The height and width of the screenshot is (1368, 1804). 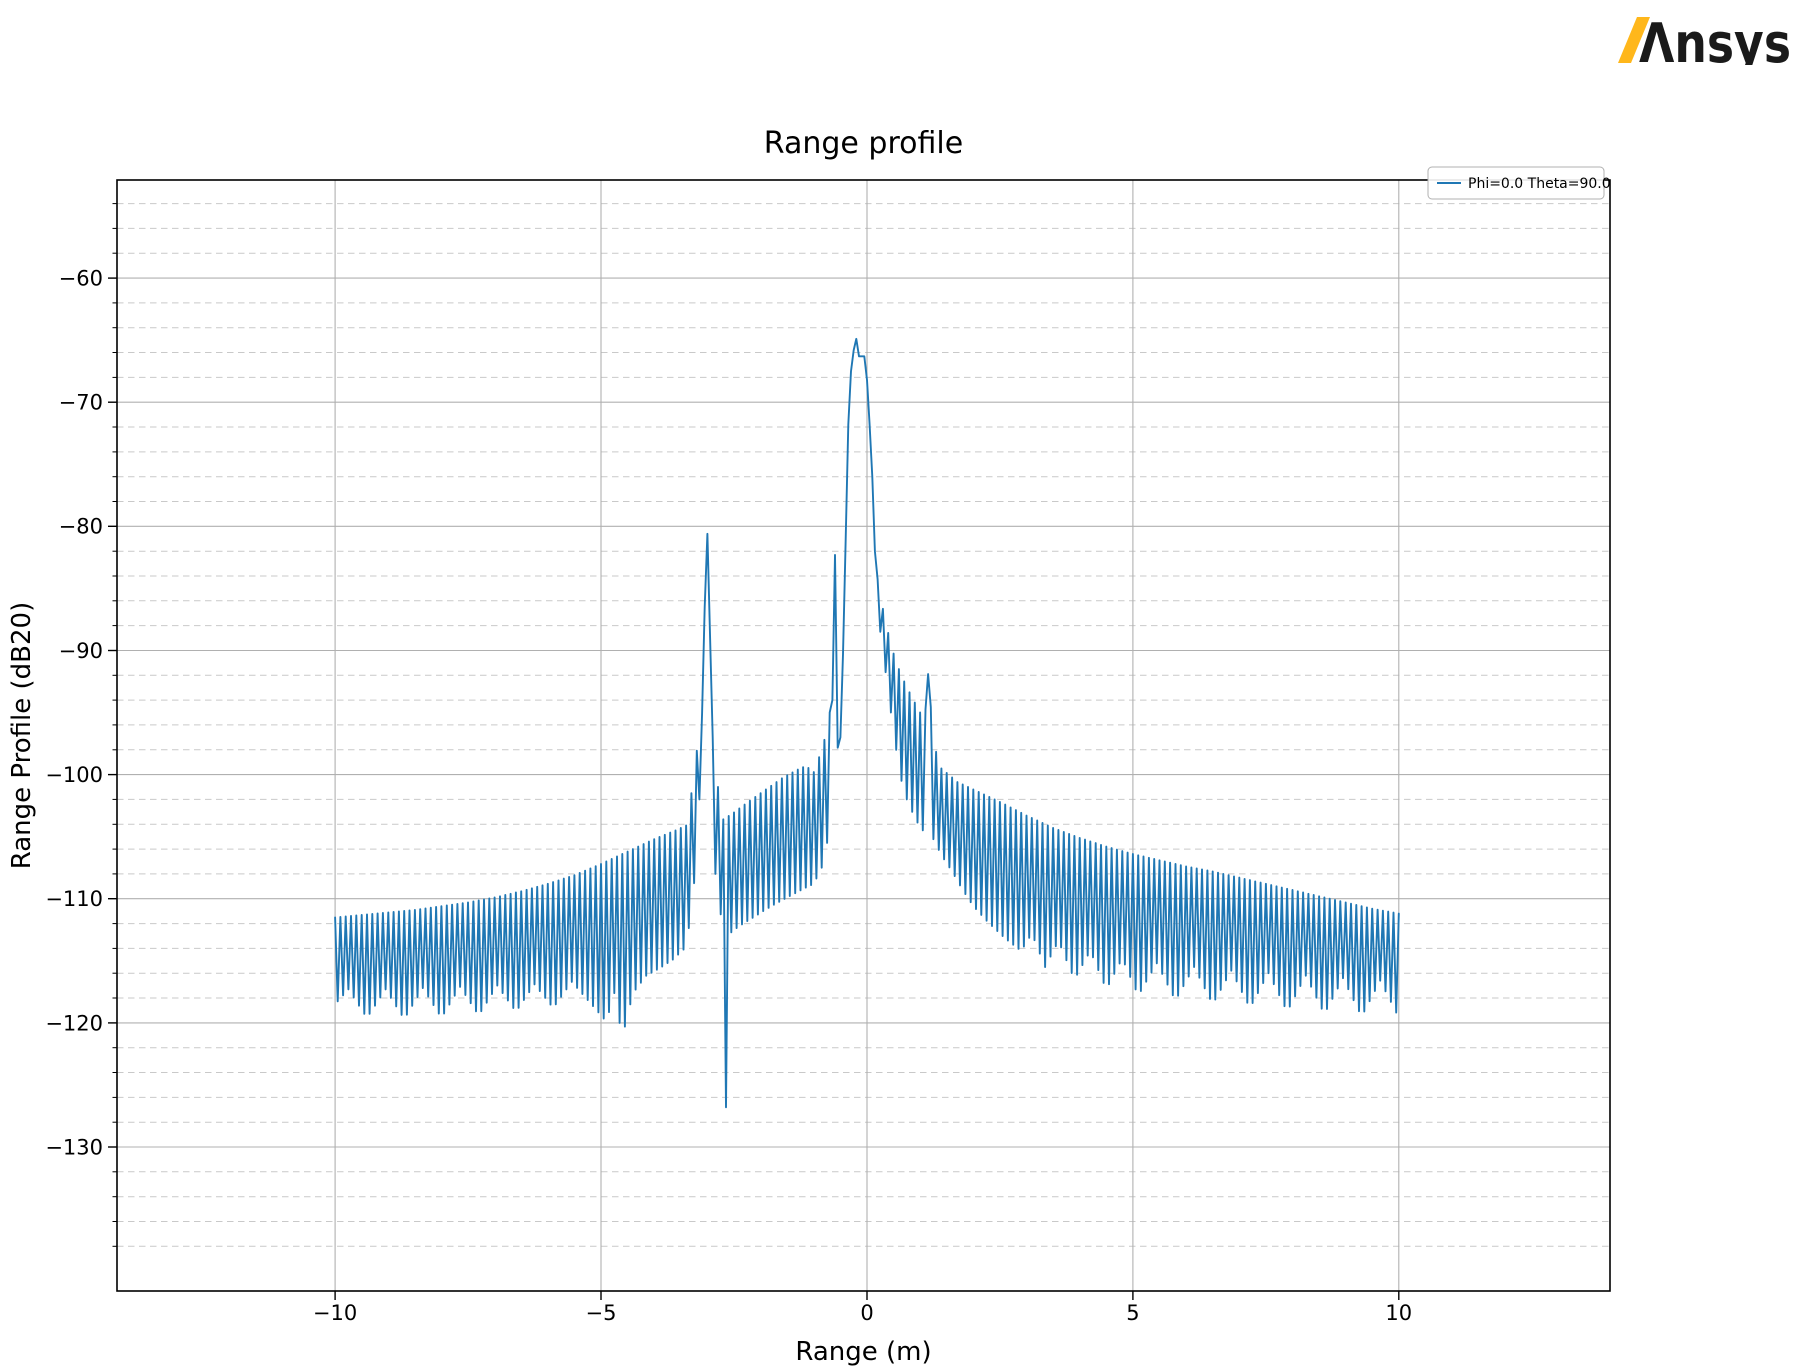 I want to click on x-tick-label: −10, so click(x=335, y=1313).